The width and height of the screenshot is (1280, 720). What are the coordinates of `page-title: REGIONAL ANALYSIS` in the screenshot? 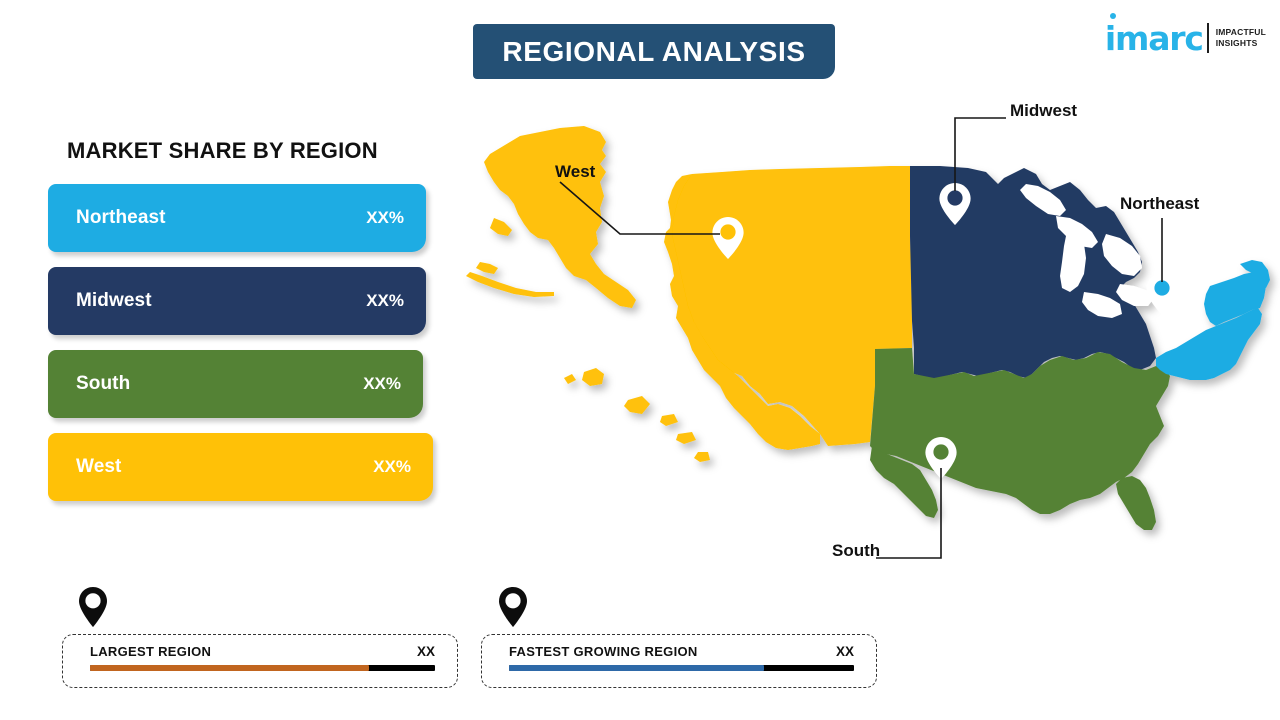 It's located at (654, 51).